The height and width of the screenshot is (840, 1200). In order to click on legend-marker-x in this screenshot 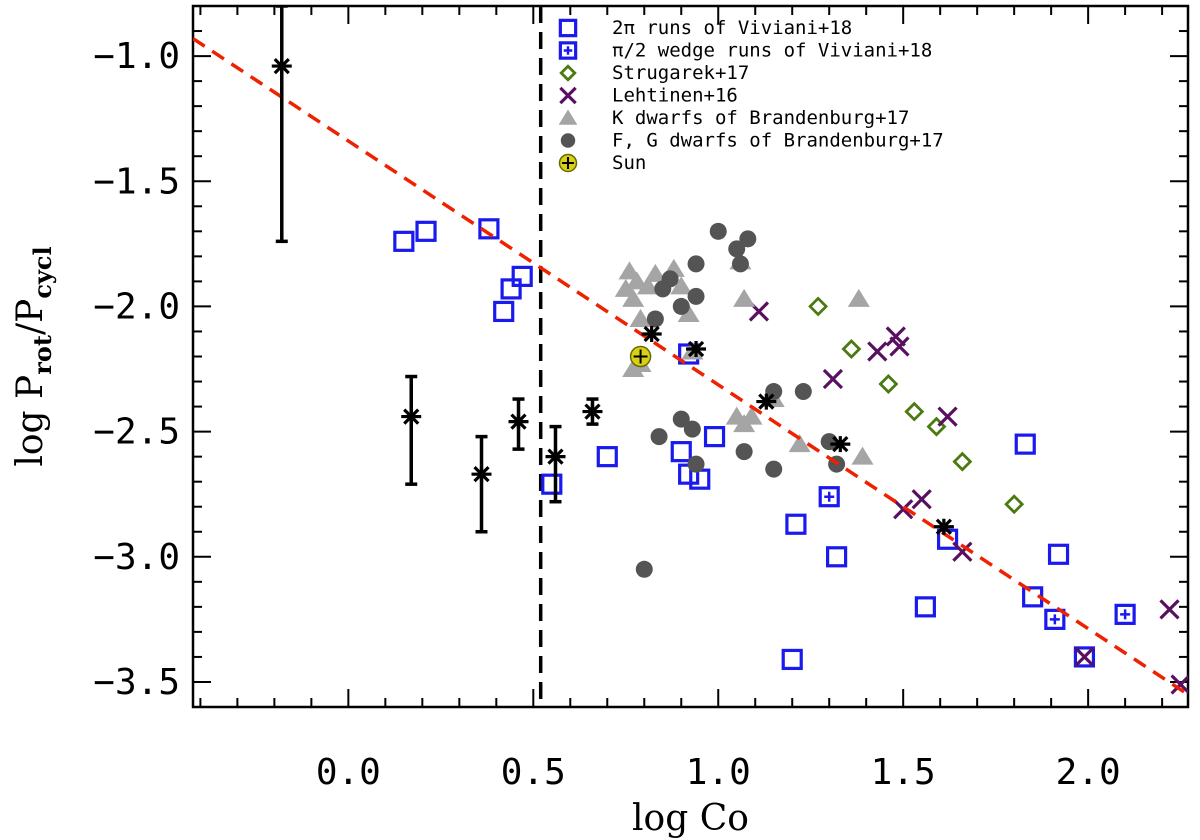, I will do `click(568, 95)`.